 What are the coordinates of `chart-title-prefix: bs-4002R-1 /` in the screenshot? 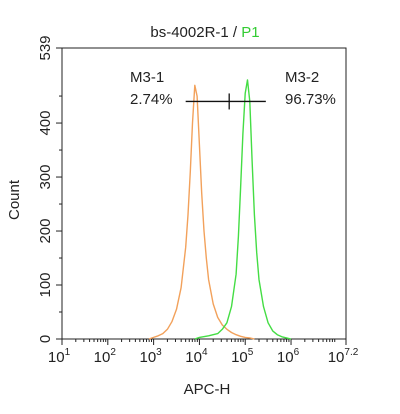 It's located at (195, 32).